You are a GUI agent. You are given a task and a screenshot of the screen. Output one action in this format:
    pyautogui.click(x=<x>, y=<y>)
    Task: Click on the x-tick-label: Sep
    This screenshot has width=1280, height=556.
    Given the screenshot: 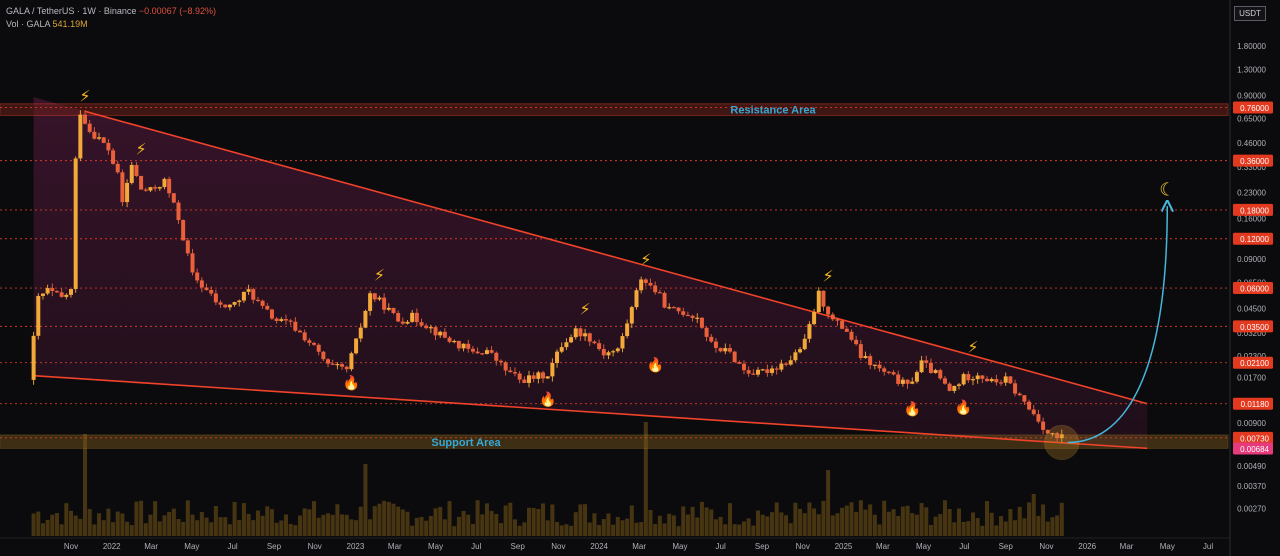 What is the action you would take?
    pyautogui.click(x=518, y=546)
    